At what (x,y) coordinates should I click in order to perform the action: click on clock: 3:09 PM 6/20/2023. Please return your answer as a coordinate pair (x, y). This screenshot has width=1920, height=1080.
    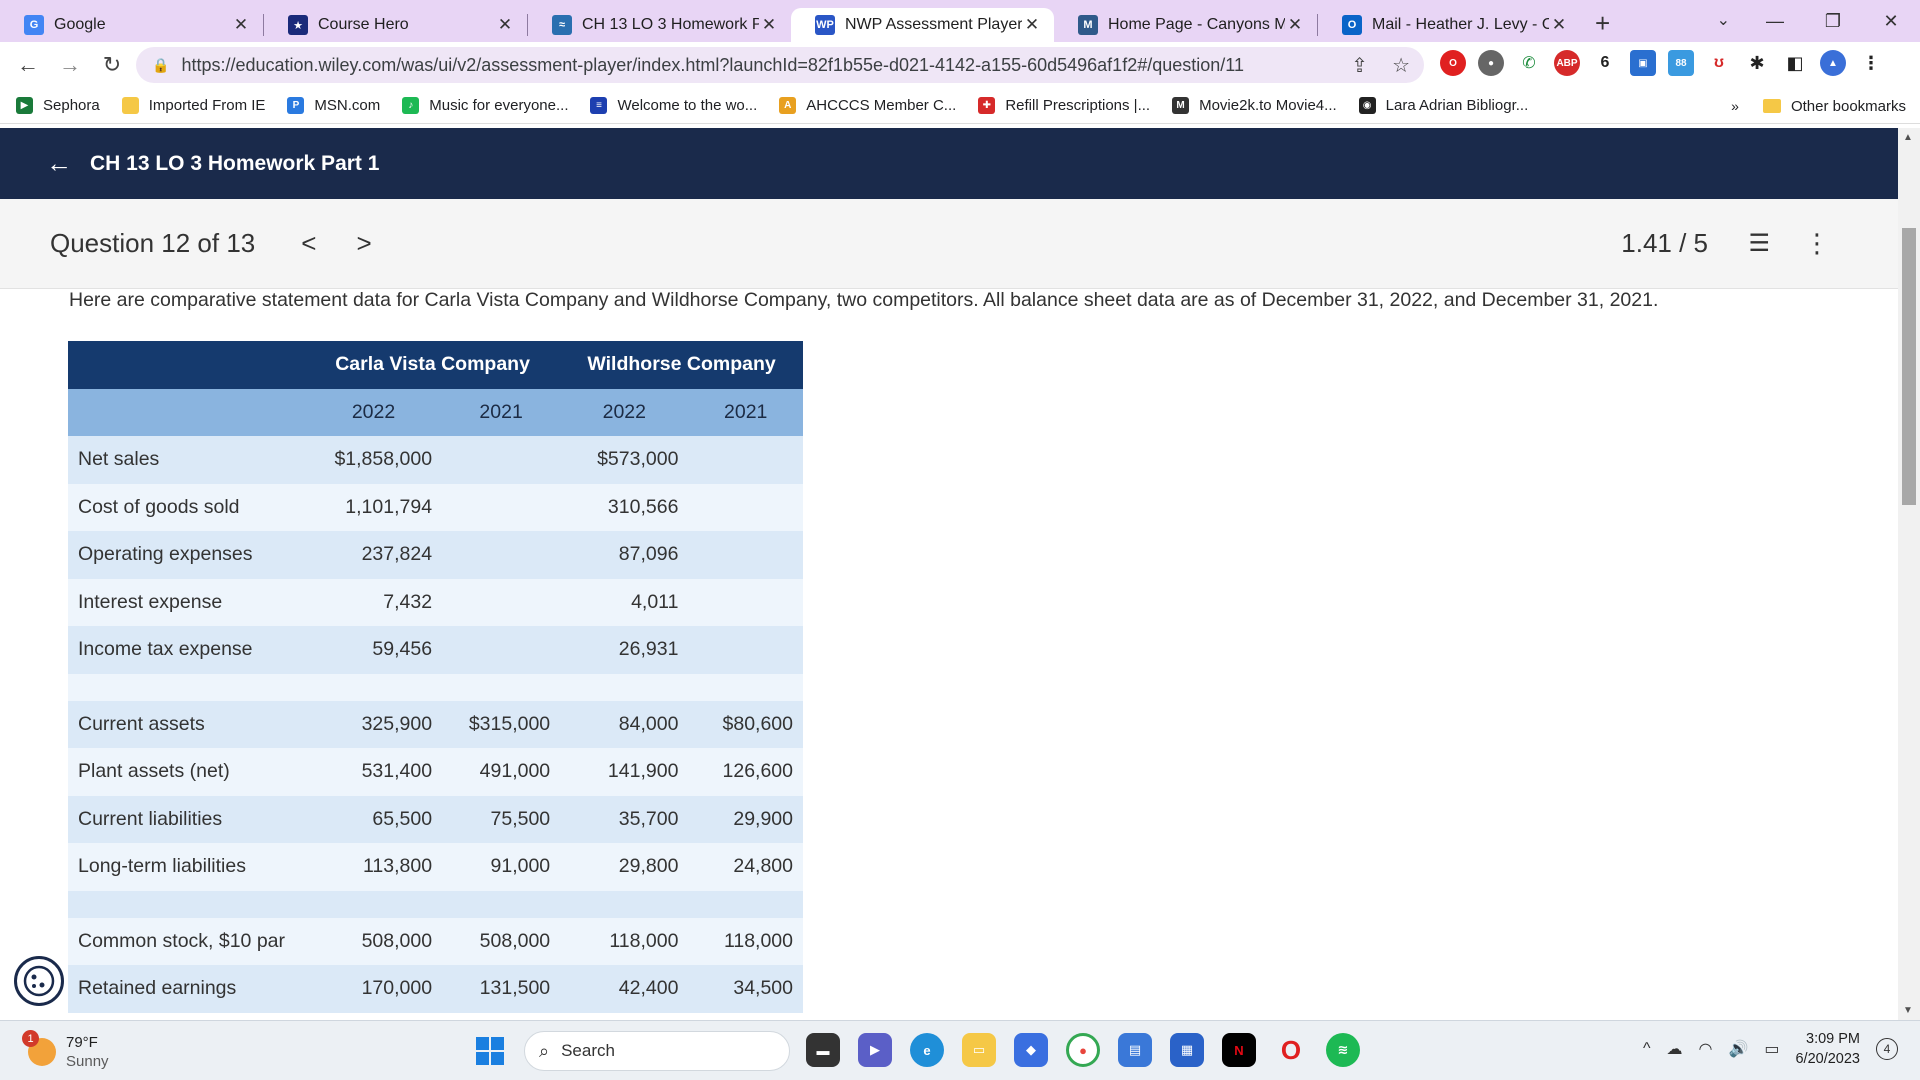
    Looking at the image, I should click on (1827, 1049).